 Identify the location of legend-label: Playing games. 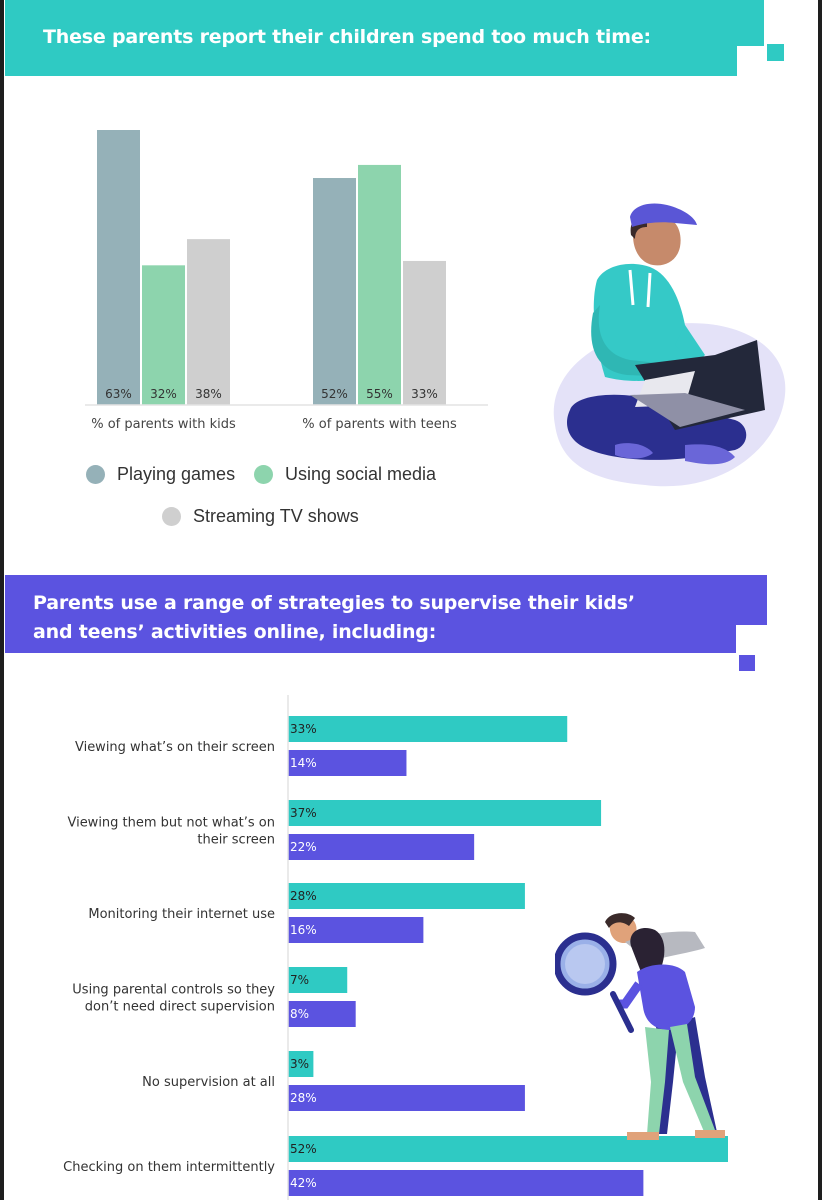
(176, 474).